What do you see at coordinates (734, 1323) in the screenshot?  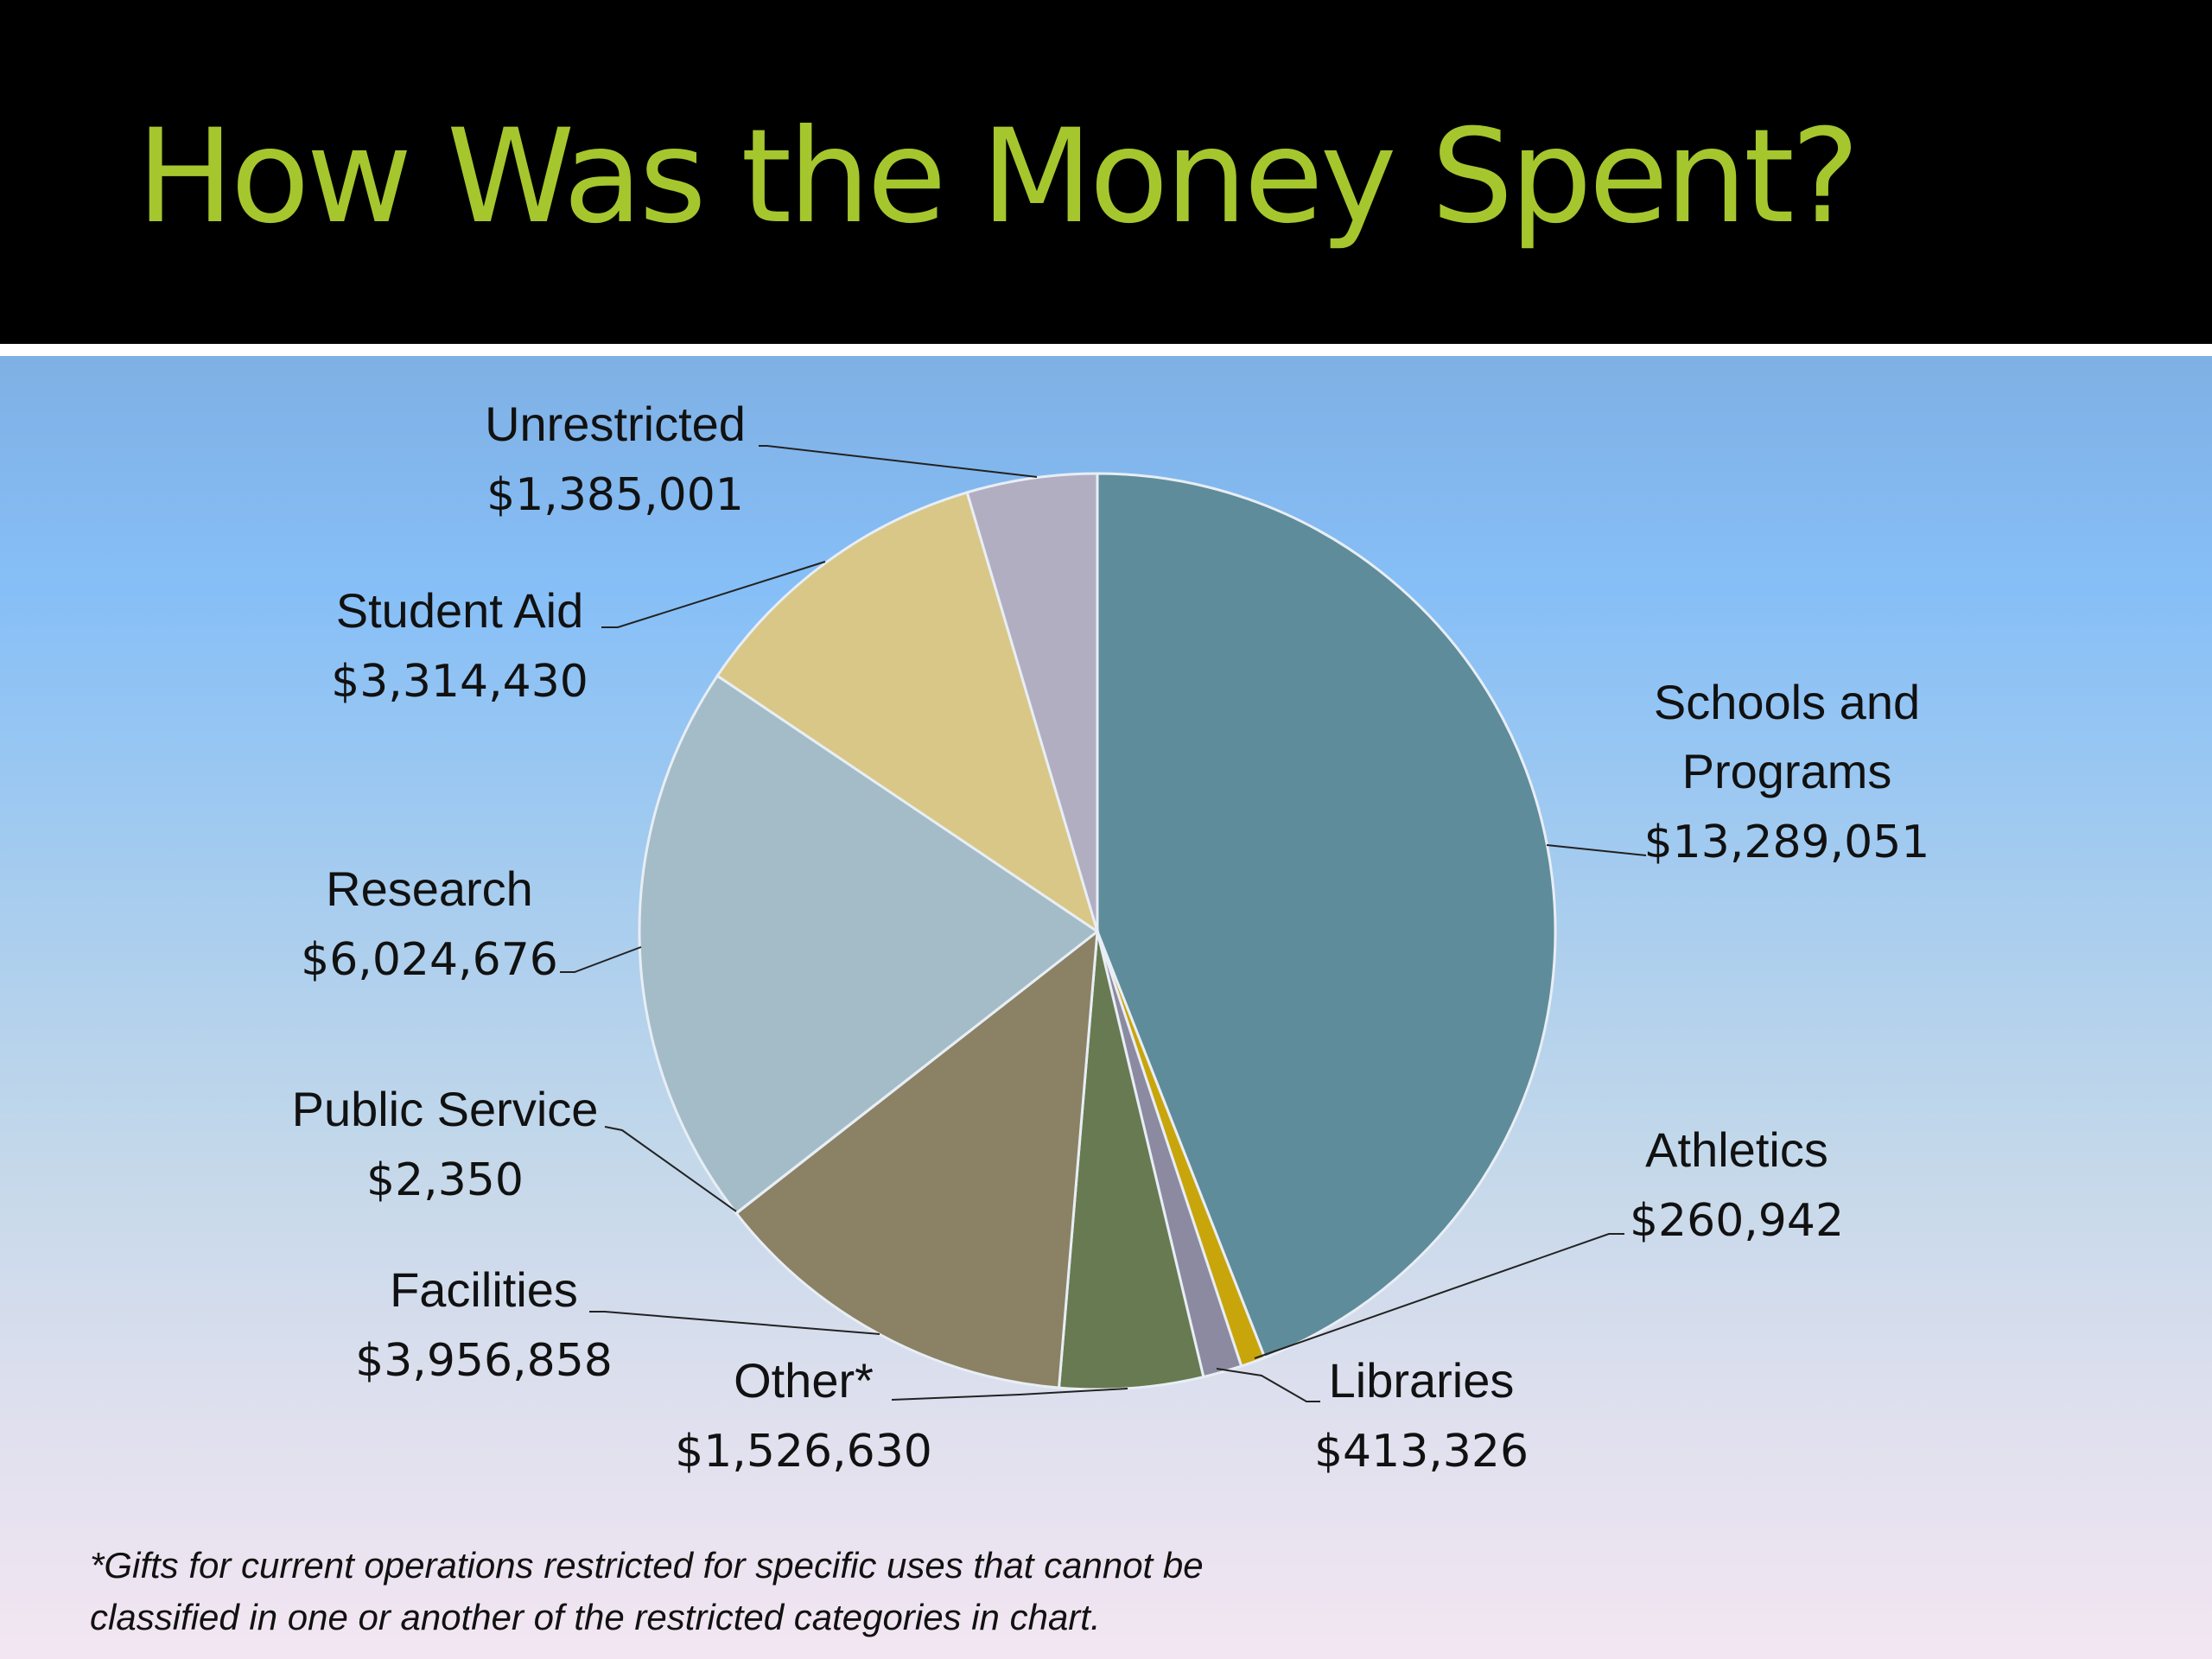 I see `leader-line-facilities` at bounding box center [734, 1323].